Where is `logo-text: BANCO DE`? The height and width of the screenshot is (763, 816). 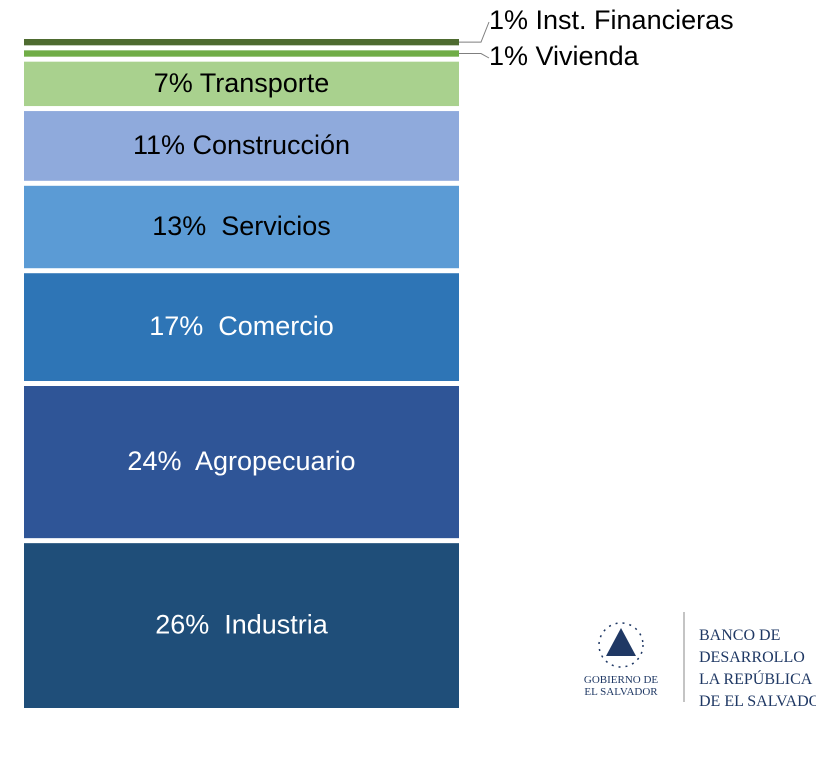 logo-text: BANCO DE is located at coordinates (739, 635).